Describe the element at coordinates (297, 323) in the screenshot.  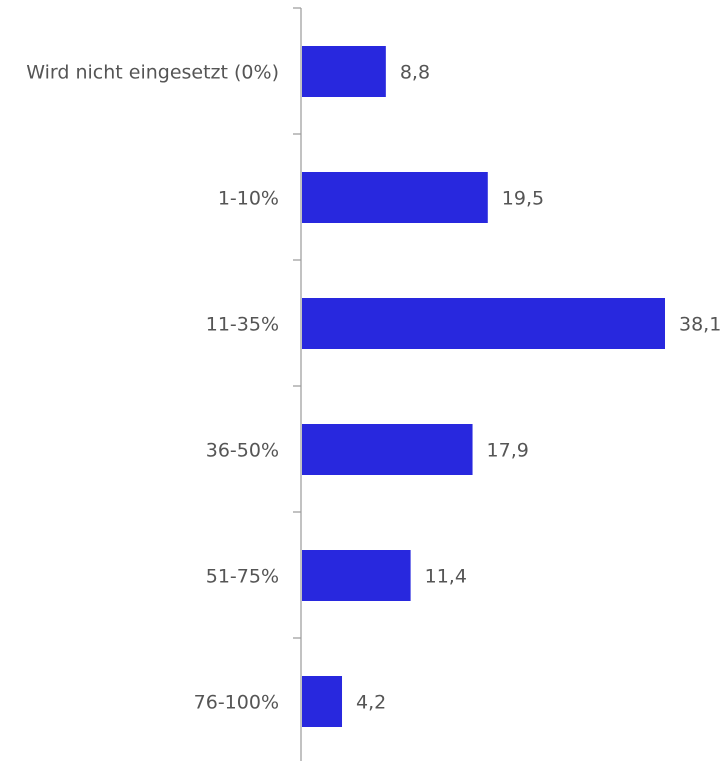
I see `axis-ticks` at that location.